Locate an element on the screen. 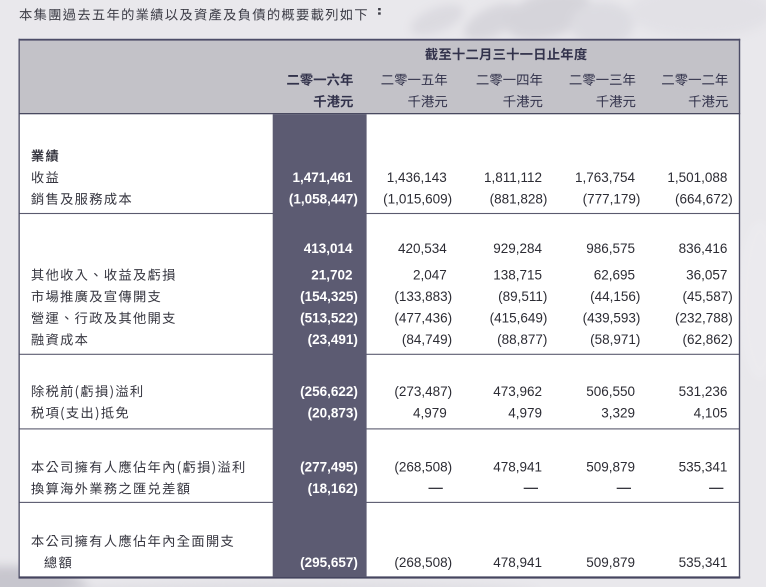  svg-text: (256,622) is located at coordinates (329, 391).